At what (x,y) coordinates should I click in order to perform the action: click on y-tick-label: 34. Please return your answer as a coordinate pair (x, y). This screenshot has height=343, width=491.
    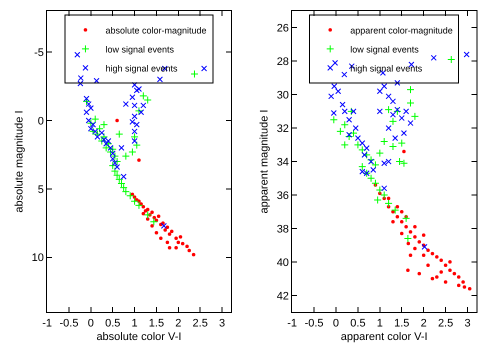
    Looking at the image, I should click on (282, 162).